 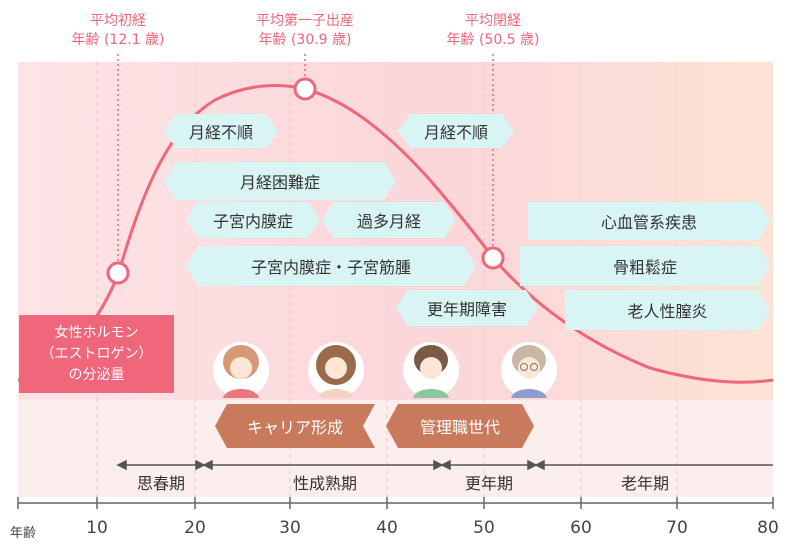 I want to click on condition-senile-vaginitis: 老人性膣炎, so click(x=667, y=310).